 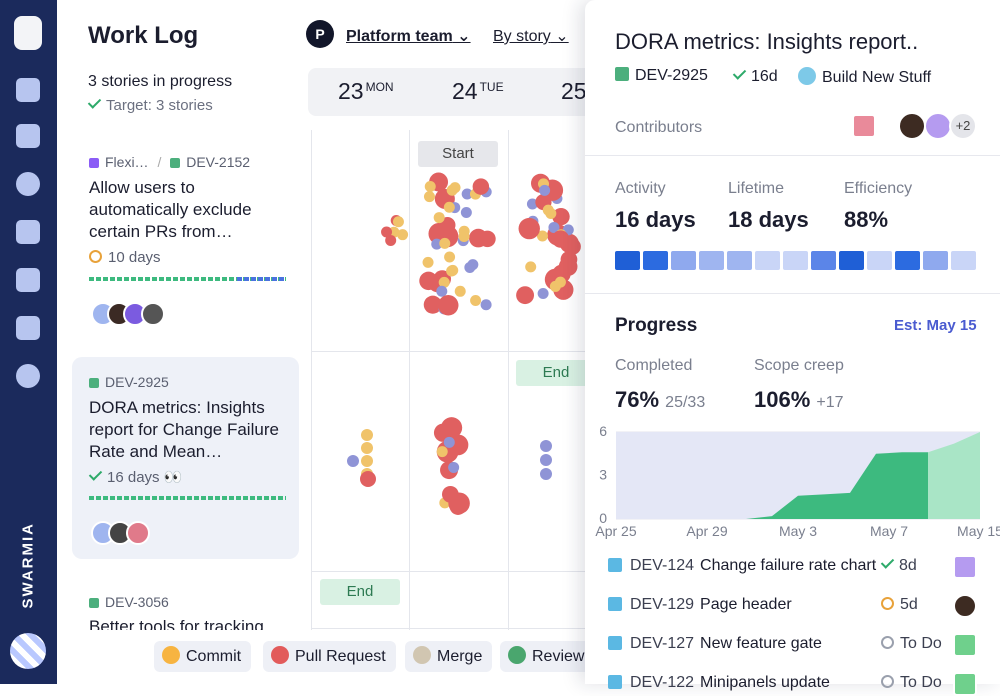 What do you see at coordinates (143, 35) in the screenshot?
I see `page-title: Work Log` at bounding box center [143, 35].